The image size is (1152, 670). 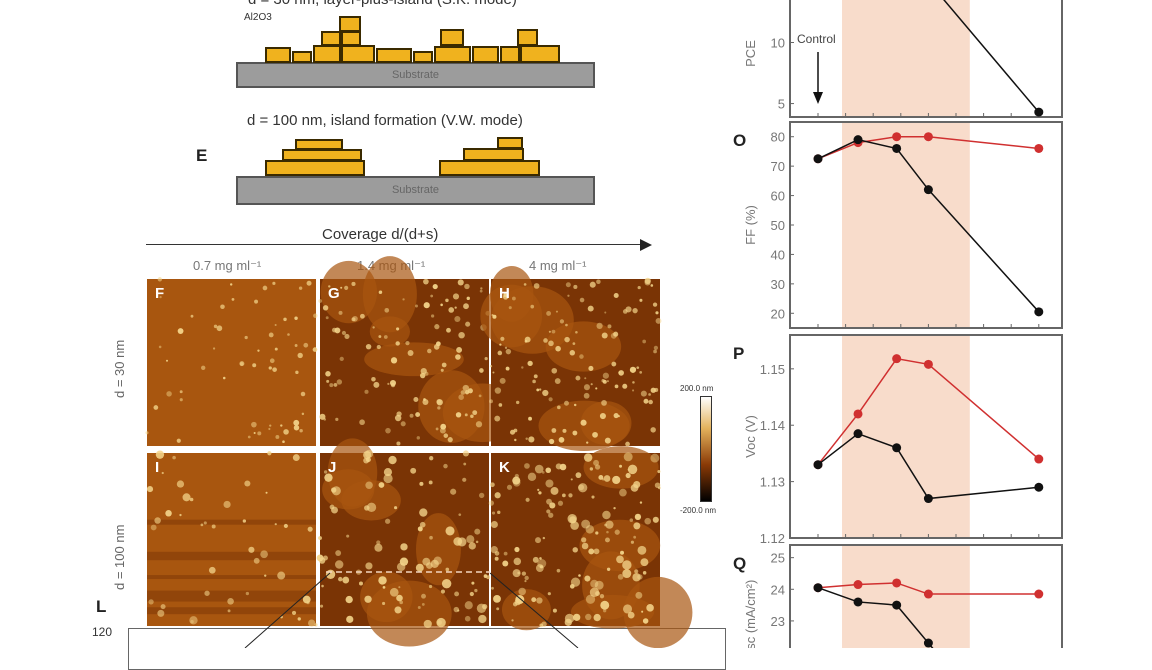 I want to click on y-tick-label: 50, so click(x=778, y=225).